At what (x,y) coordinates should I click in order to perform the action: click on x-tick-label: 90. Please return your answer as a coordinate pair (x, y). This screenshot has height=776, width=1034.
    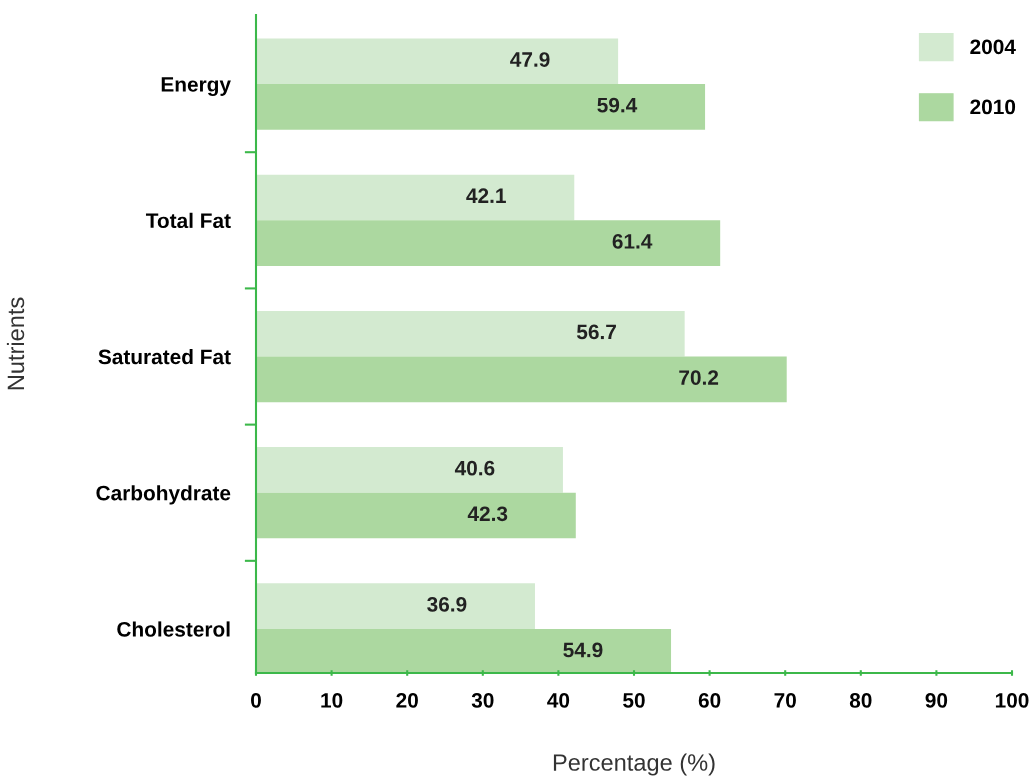
    Looking at the image, I should click on (936, 700).